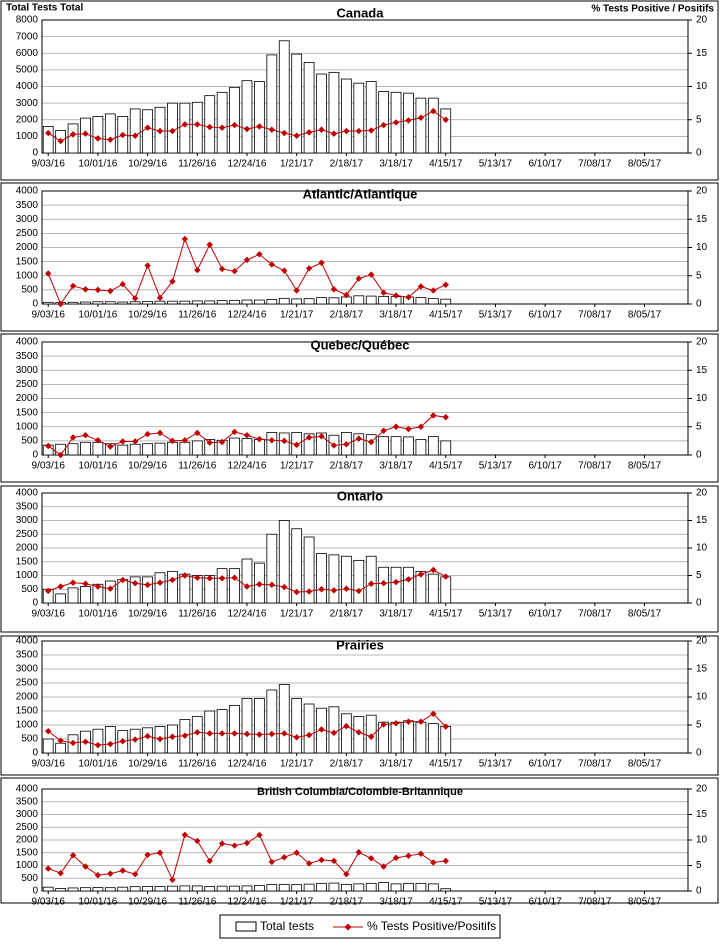 The image size is (720, 945). I want to click on y2-tick-label: 10, so click(702, 548).